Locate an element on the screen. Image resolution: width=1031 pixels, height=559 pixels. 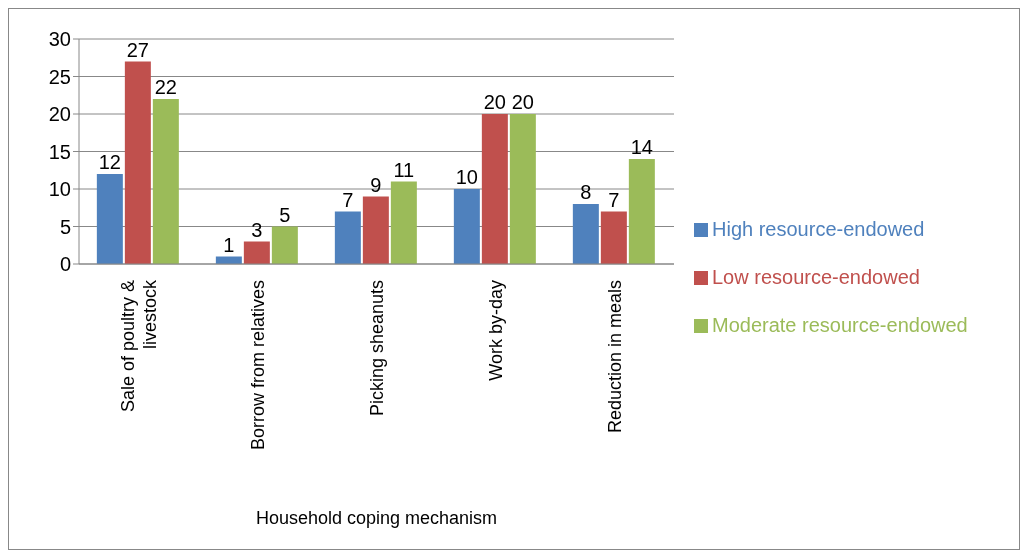
data-label: 22 is located at coordinates (165, 87).